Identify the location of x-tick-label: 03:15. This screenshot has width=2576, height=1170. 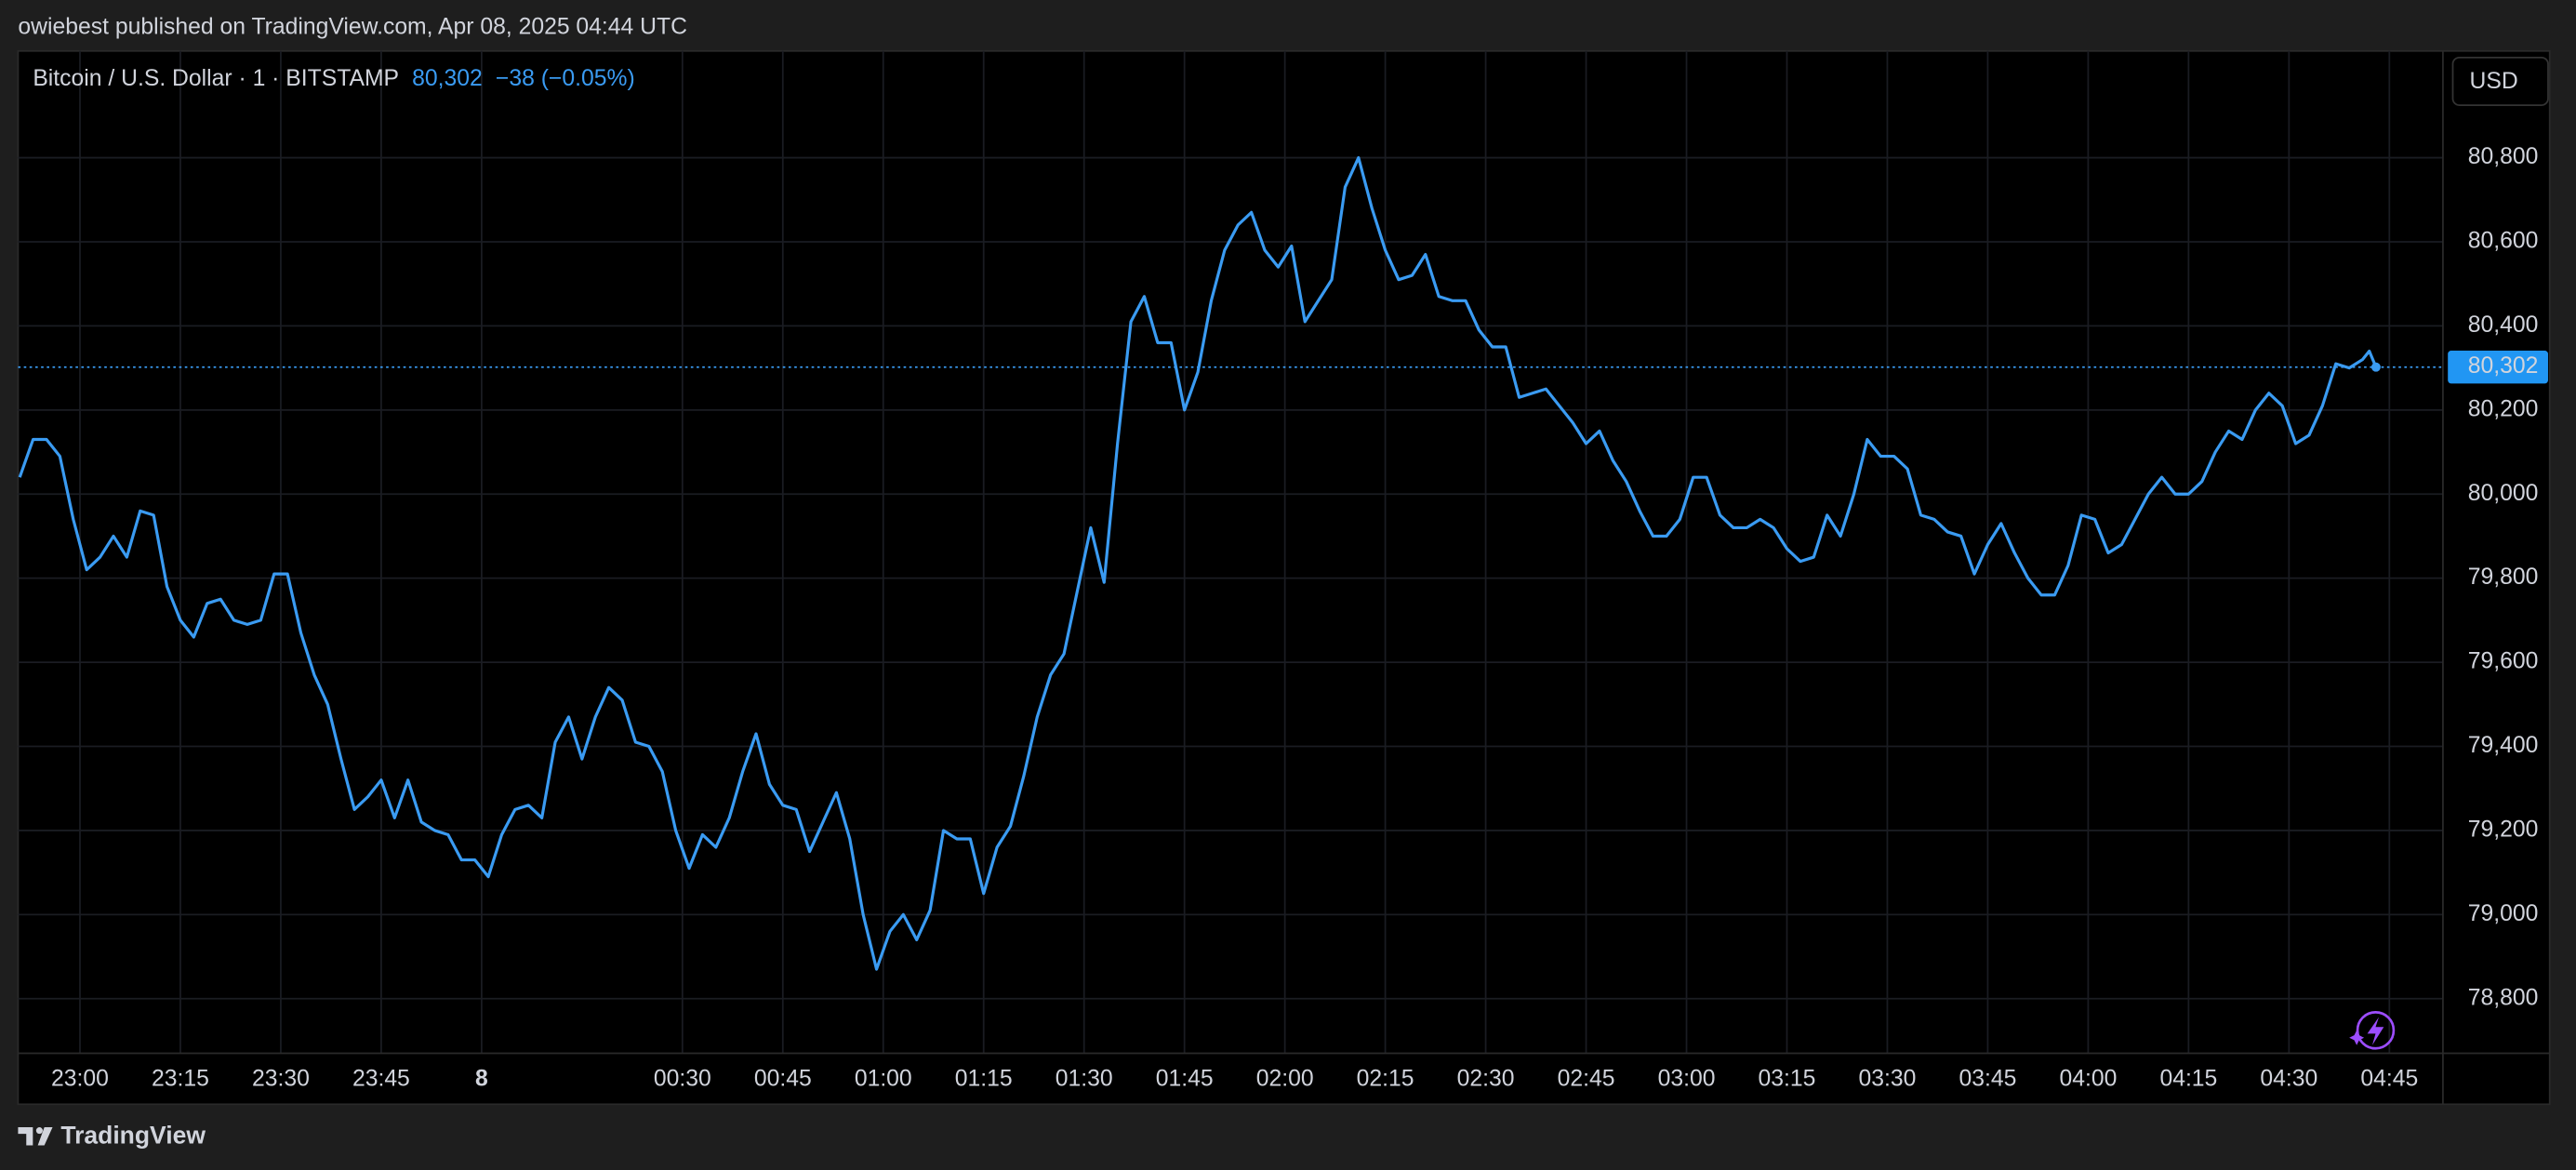
(1787, 1078).